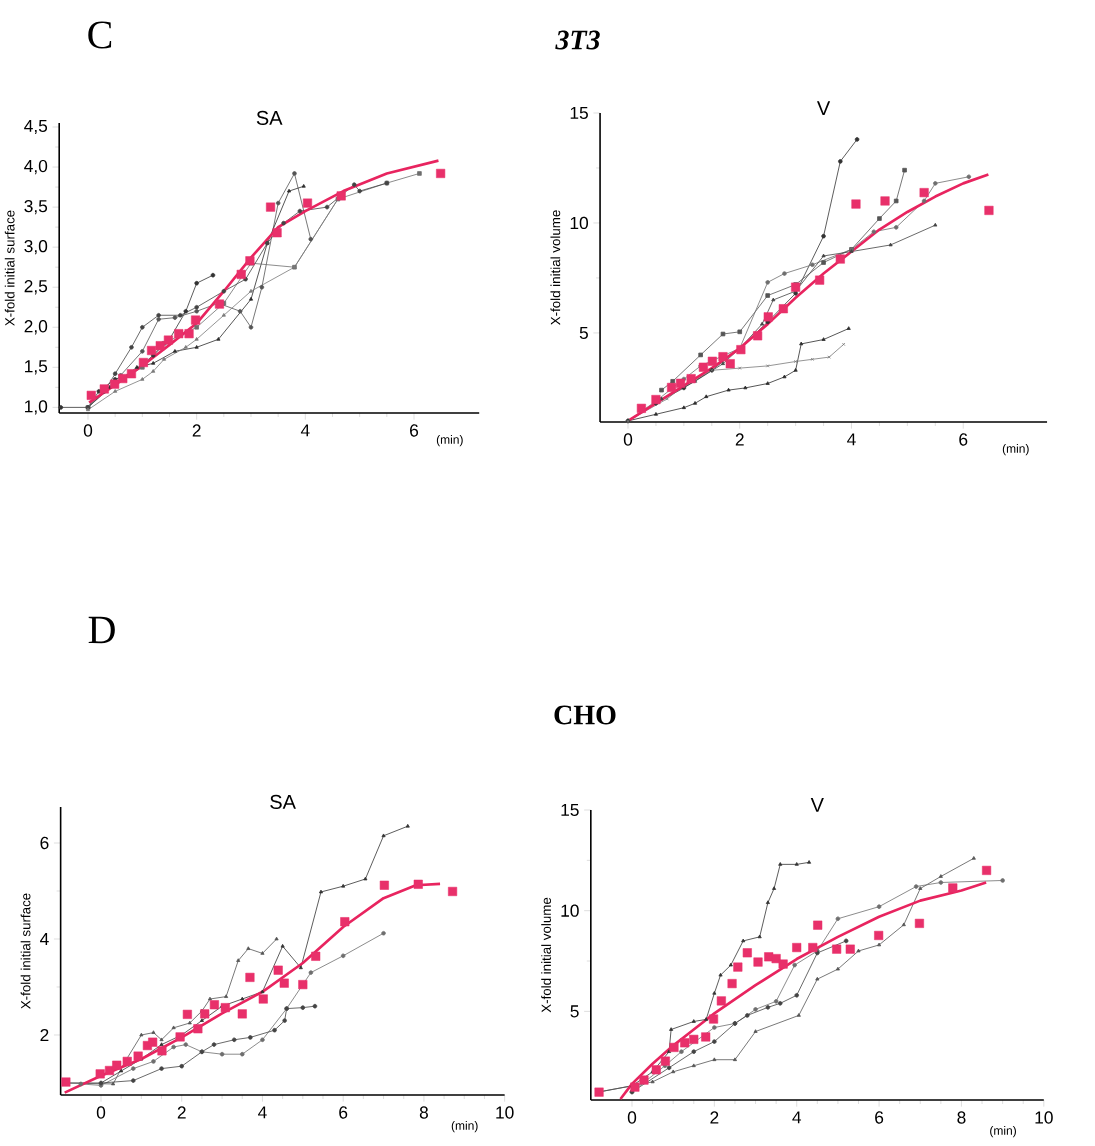 This screenshot has height=1146, width=1095. What do you see at coordinates (585, 715) in the screenshot?
I see `text: CHO` at bounding box center [585, 715].